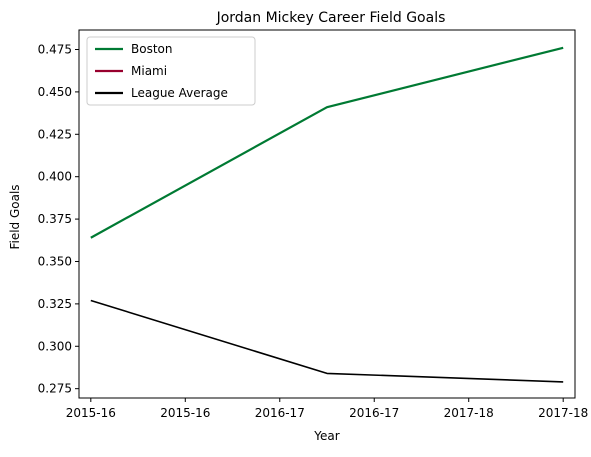  Describe the element at coordinates (55, 261) in the screenshot. I see `y-tick-label: 0.350` at that location.